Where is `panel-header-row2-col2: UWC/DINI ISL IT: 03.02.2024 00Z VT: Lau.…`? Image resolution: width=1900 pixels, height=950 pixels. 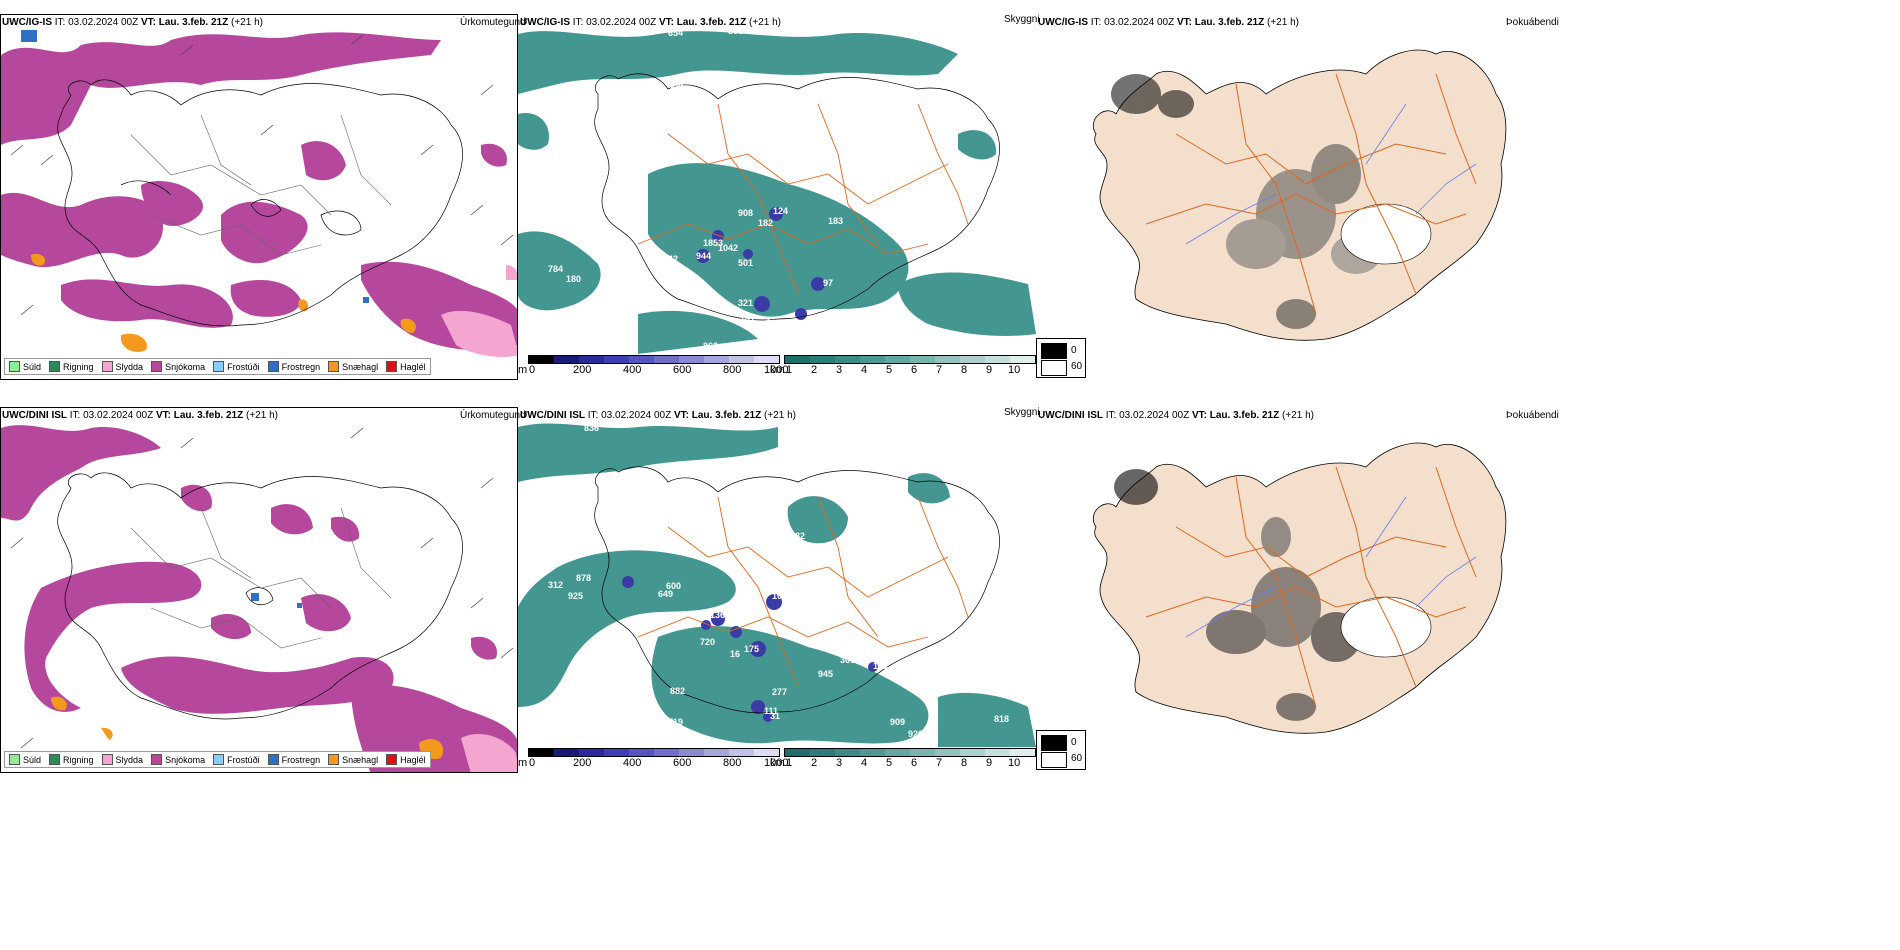
panel-header-row2-col2: UWC/DINI ISL IT: 03.02.2024 00Z VT: Lau.… is located at coordinates (658, 416).